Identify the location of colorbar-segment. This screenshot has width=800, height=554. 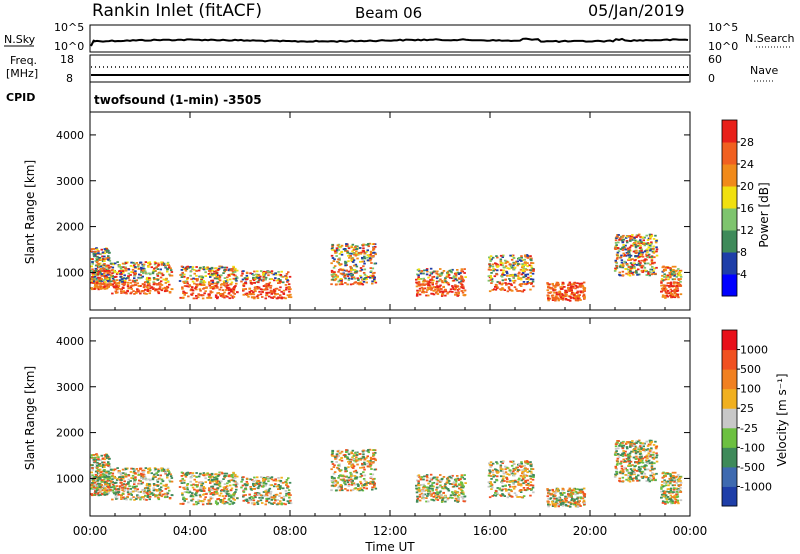
(729, 219).